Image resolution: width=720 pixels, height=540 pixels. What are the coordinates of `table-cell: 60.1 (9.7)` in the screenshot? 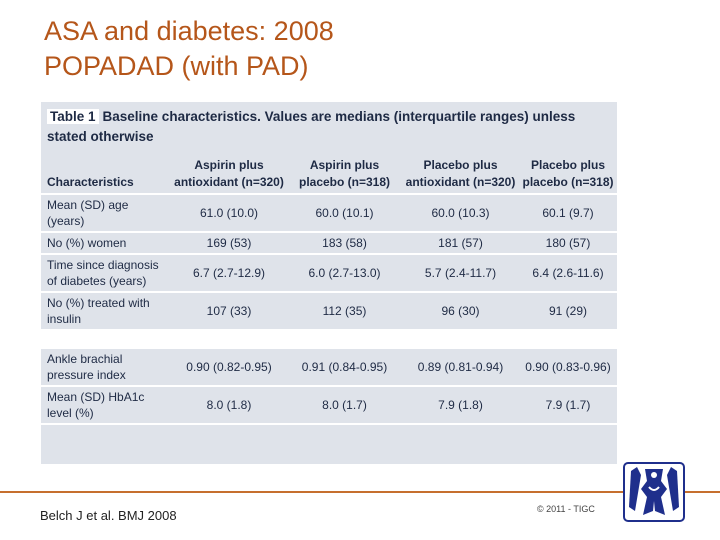 It's located at (568, 213).